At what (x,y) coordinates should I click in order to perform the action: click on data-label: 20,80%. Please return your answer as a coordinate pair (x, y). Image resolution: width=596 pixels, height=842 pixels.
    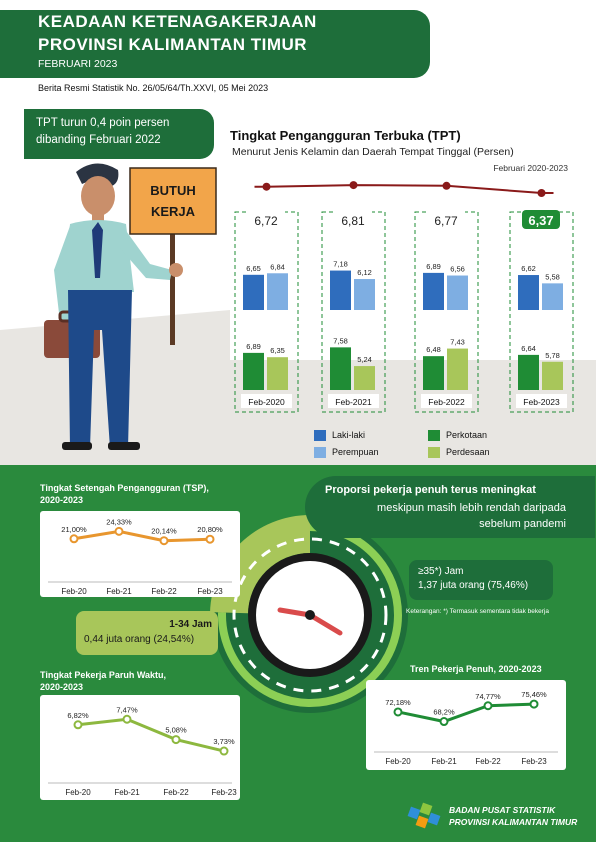
    Looking at the image, I should click on (210, 529).